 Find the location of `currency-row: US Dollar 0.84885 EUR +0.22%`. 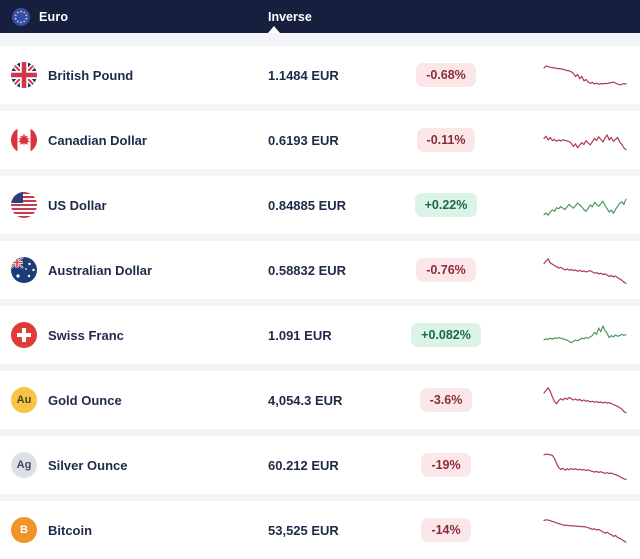

currency-row: US Dollar 0.84885 EUR +0.22% is located at coordinates (320, 205).